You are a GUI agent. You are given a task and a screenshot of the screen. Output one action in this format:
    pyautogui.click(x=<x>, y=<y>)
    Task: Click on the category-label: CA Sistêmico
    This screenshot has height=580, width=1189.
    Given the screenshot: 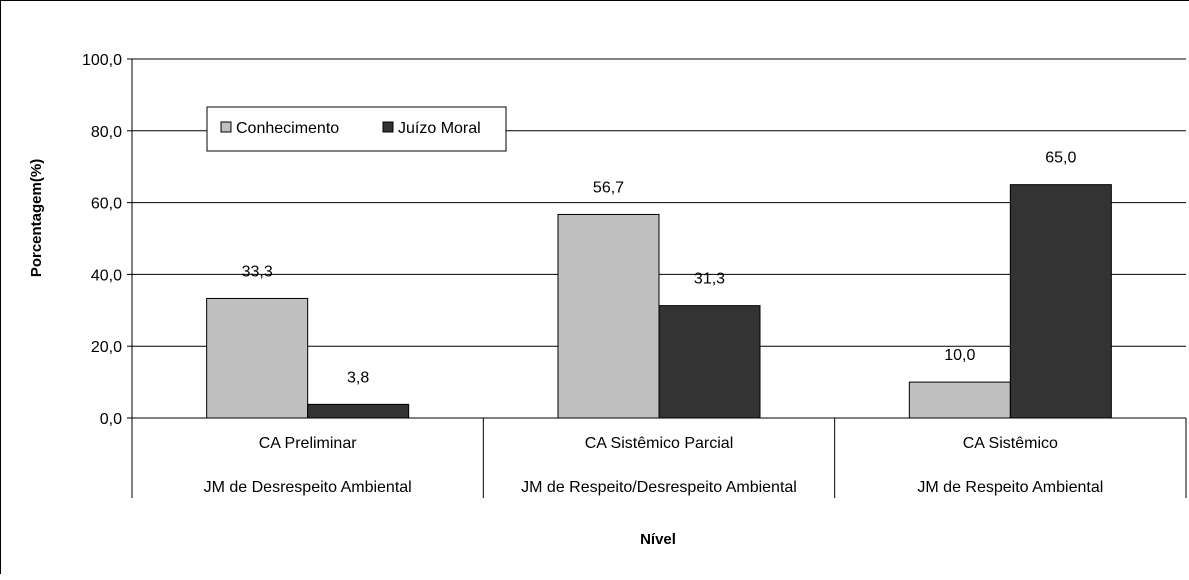 What is the action you would take?
    pyautogui.click(x=1010, y=443)
    